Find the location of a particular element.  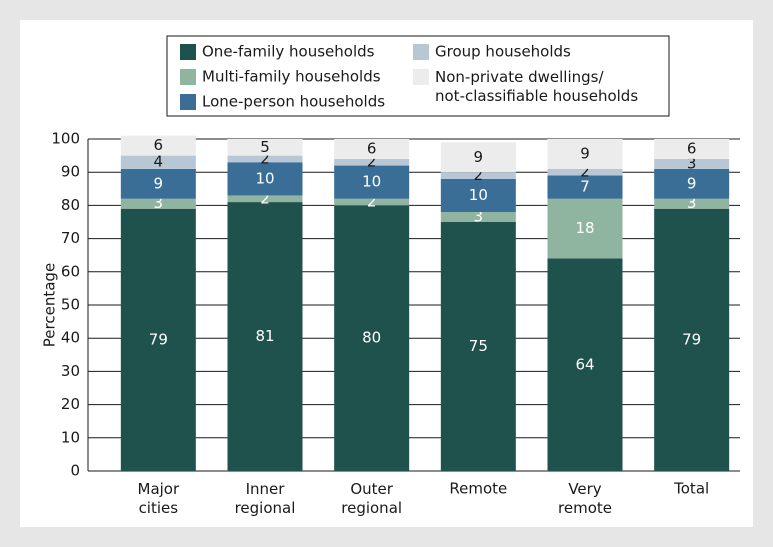

value-label: 64 is located at coordinates (584, 364).